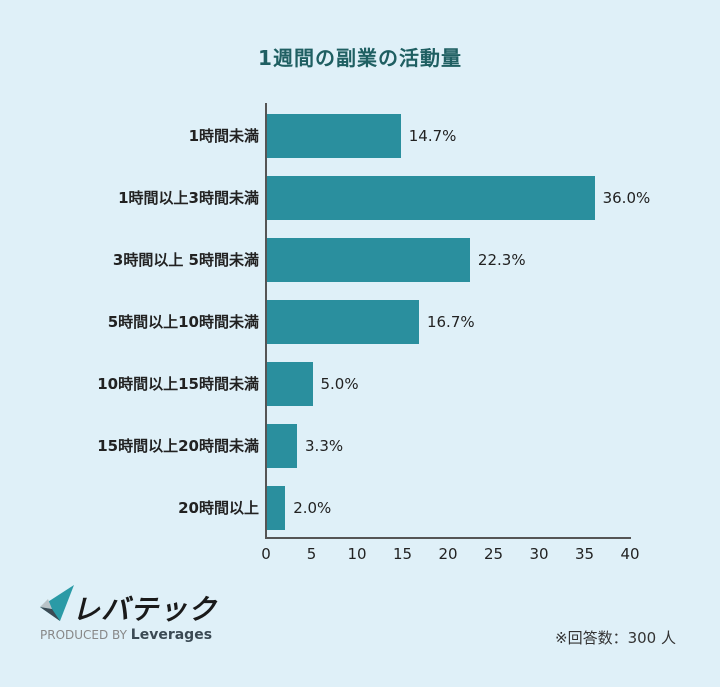  I want to click on x-tick-label: 15, so click(402, 554).